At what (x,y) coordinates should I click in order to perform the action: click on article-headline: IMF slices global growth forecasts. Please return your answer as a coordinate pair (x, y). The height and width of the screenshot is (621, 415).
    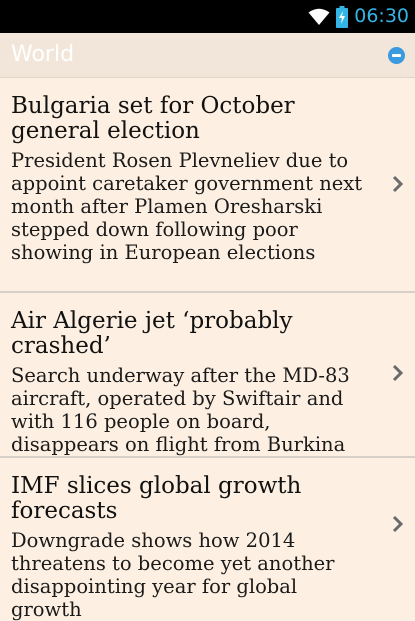
    Looking at the image, I should click on (156, 498).